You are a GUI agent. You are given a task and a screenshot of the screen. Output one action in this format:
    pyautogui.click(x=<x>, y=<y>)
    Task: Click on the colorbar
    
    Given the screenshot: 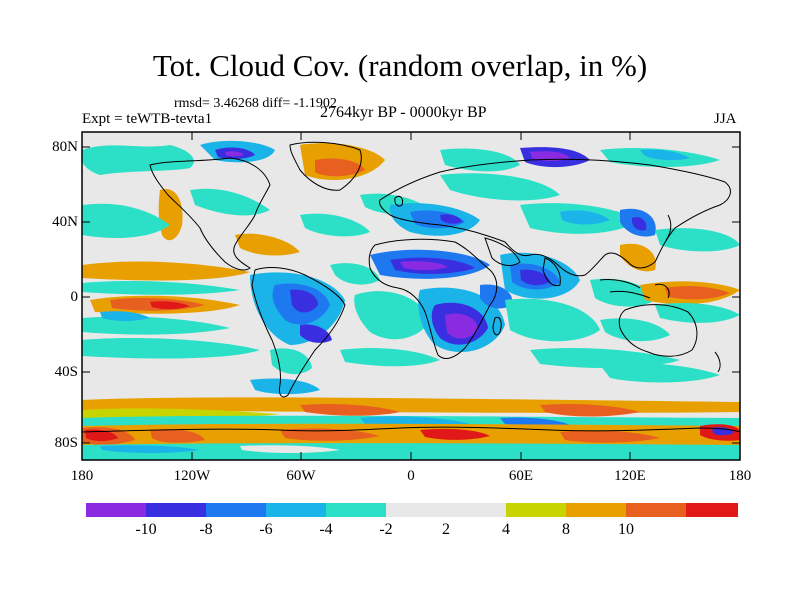 What is the action you would take?
    pyautogui.click(x=412, y=510)
    